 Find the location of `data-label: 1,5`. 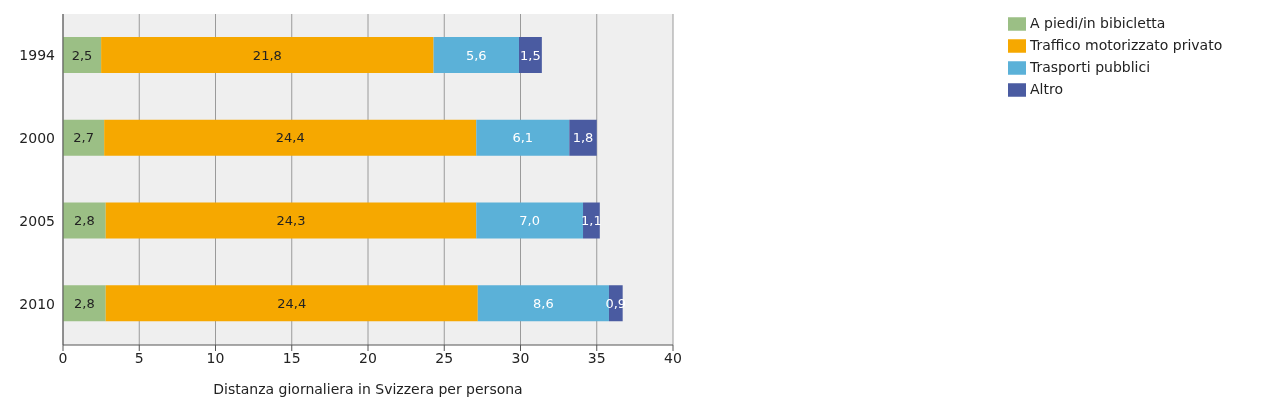

data-label: 1,5 is located at coordinates (530, 55).